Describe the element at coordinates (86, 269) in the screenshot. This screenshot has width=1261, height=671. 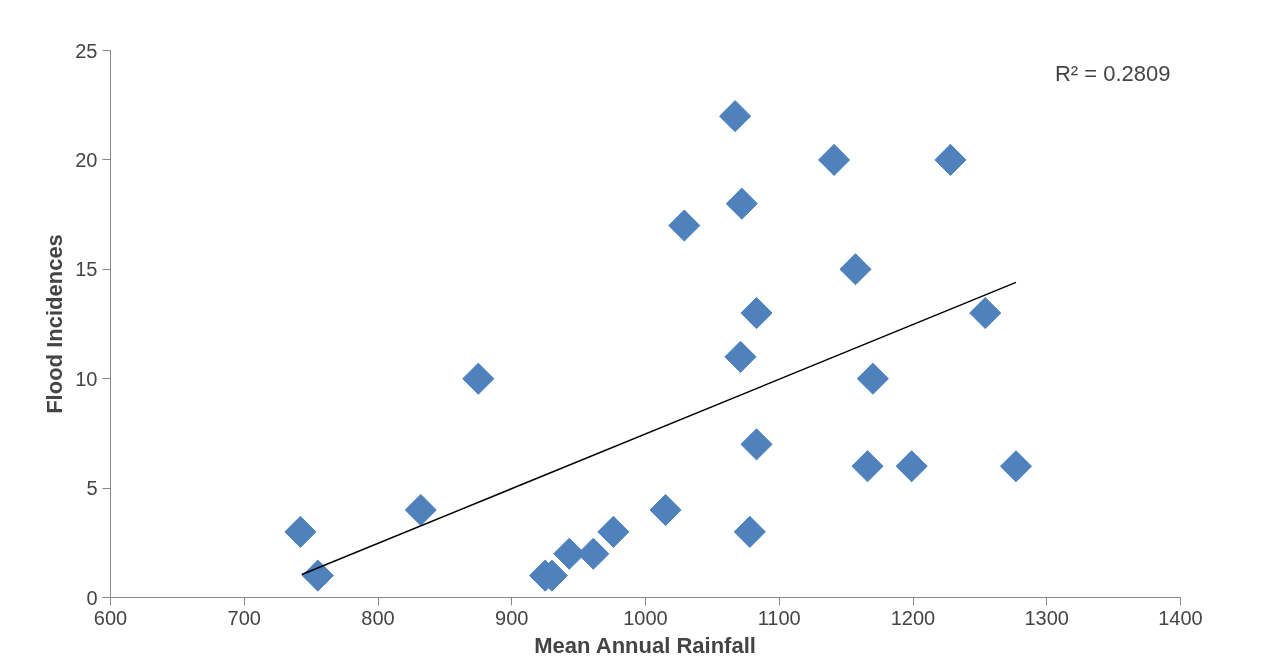
I see `y-tick-label: 15` at that location.